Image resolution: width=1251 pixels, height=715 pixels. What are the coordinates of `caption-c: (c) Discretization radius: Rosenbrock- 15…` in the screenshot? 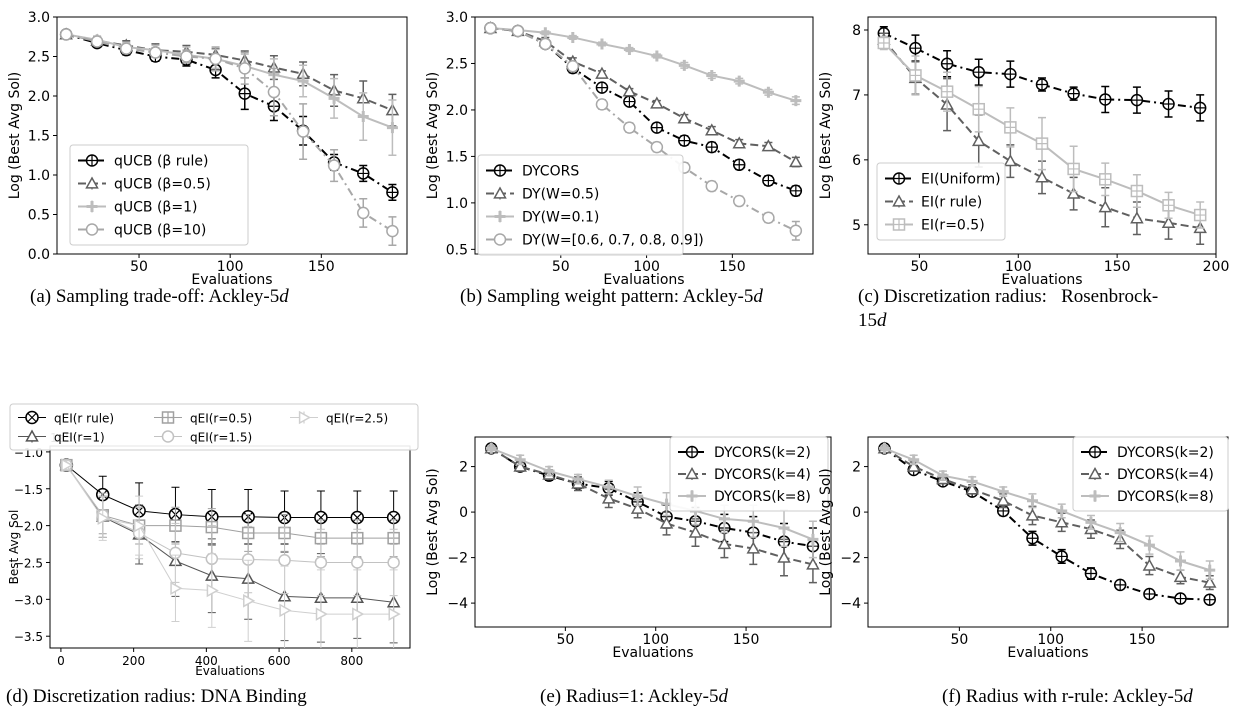 It's located at (1008, 308).